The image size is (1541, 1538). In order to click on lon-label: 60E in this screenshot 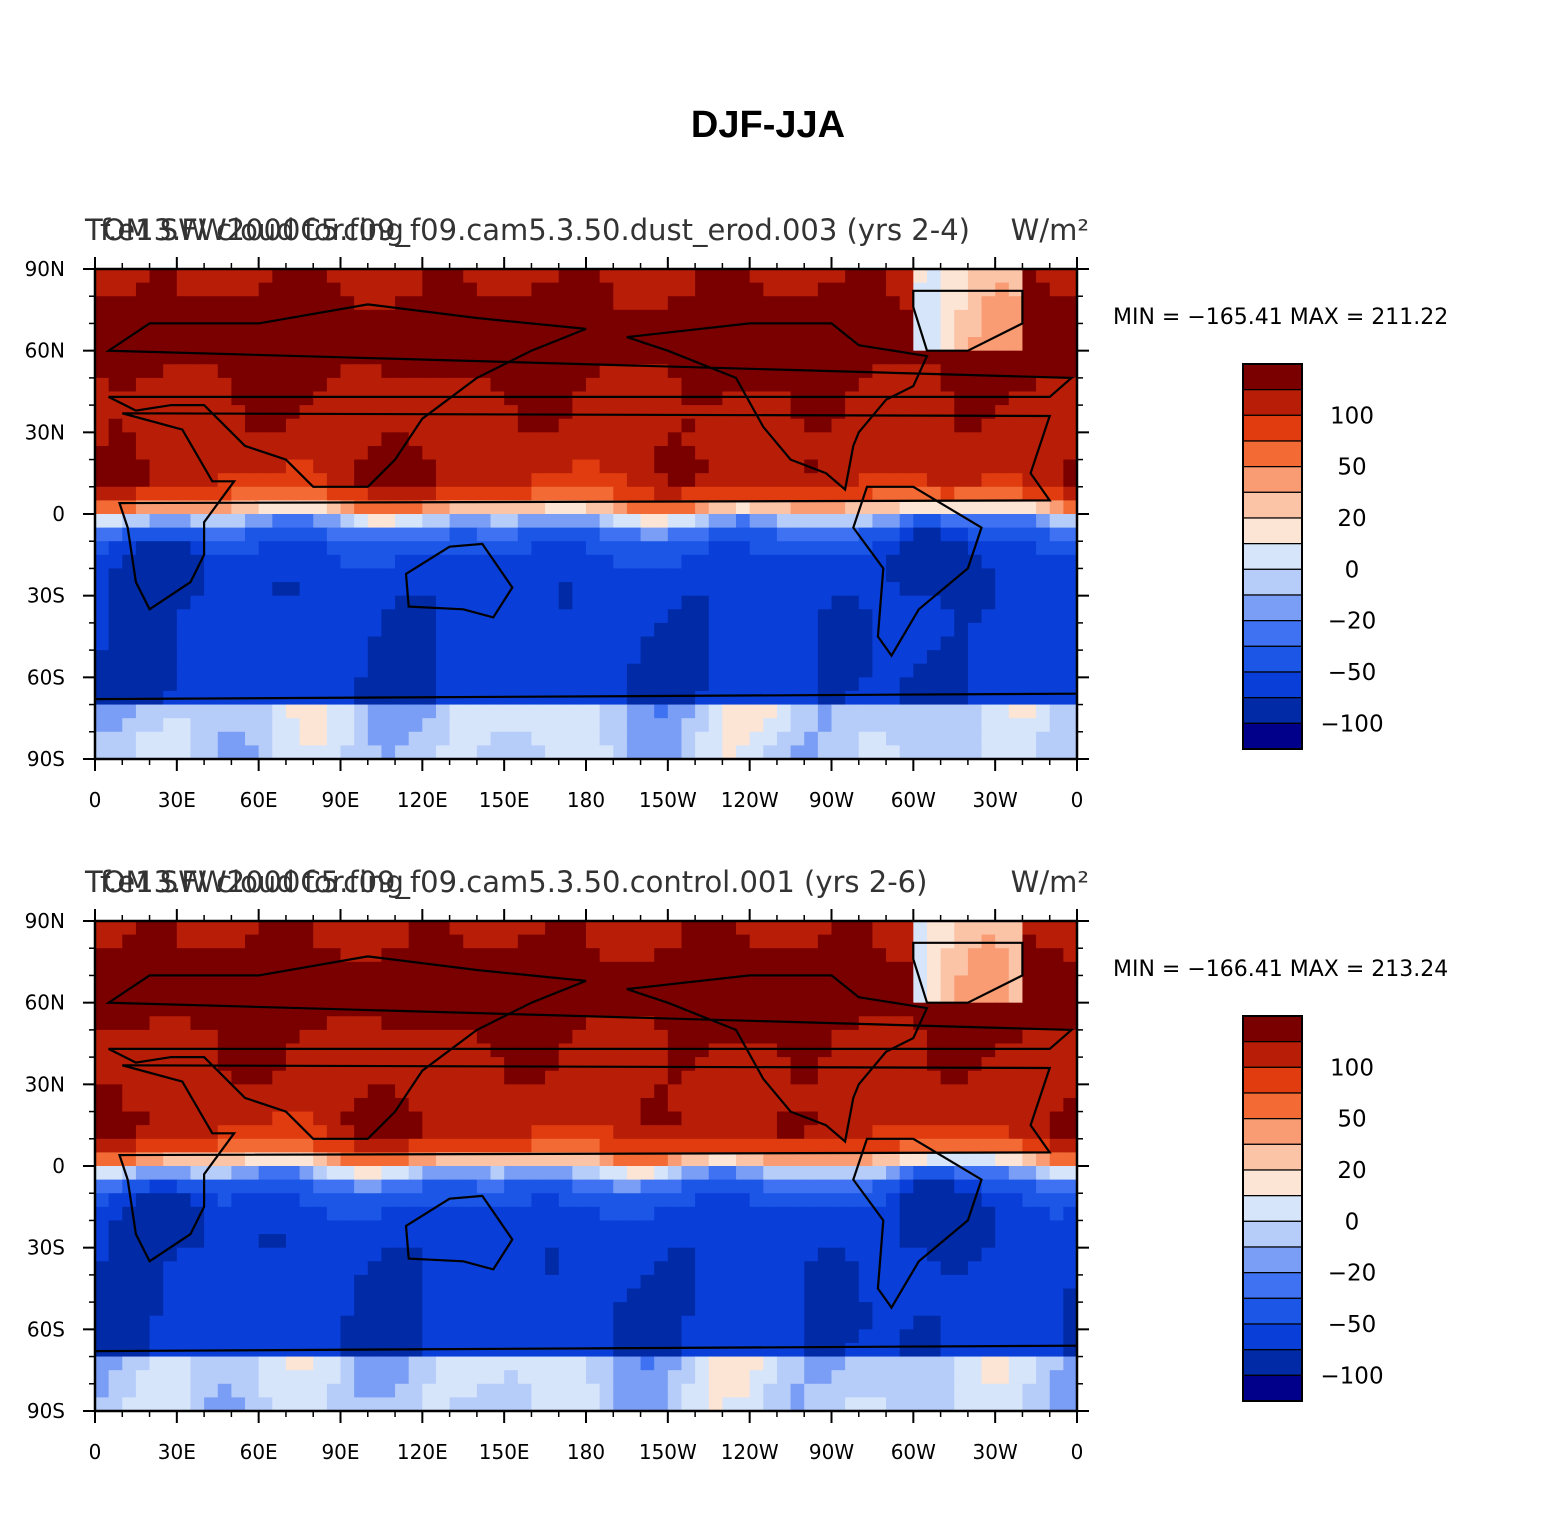, I will do `click(259, 800)`.